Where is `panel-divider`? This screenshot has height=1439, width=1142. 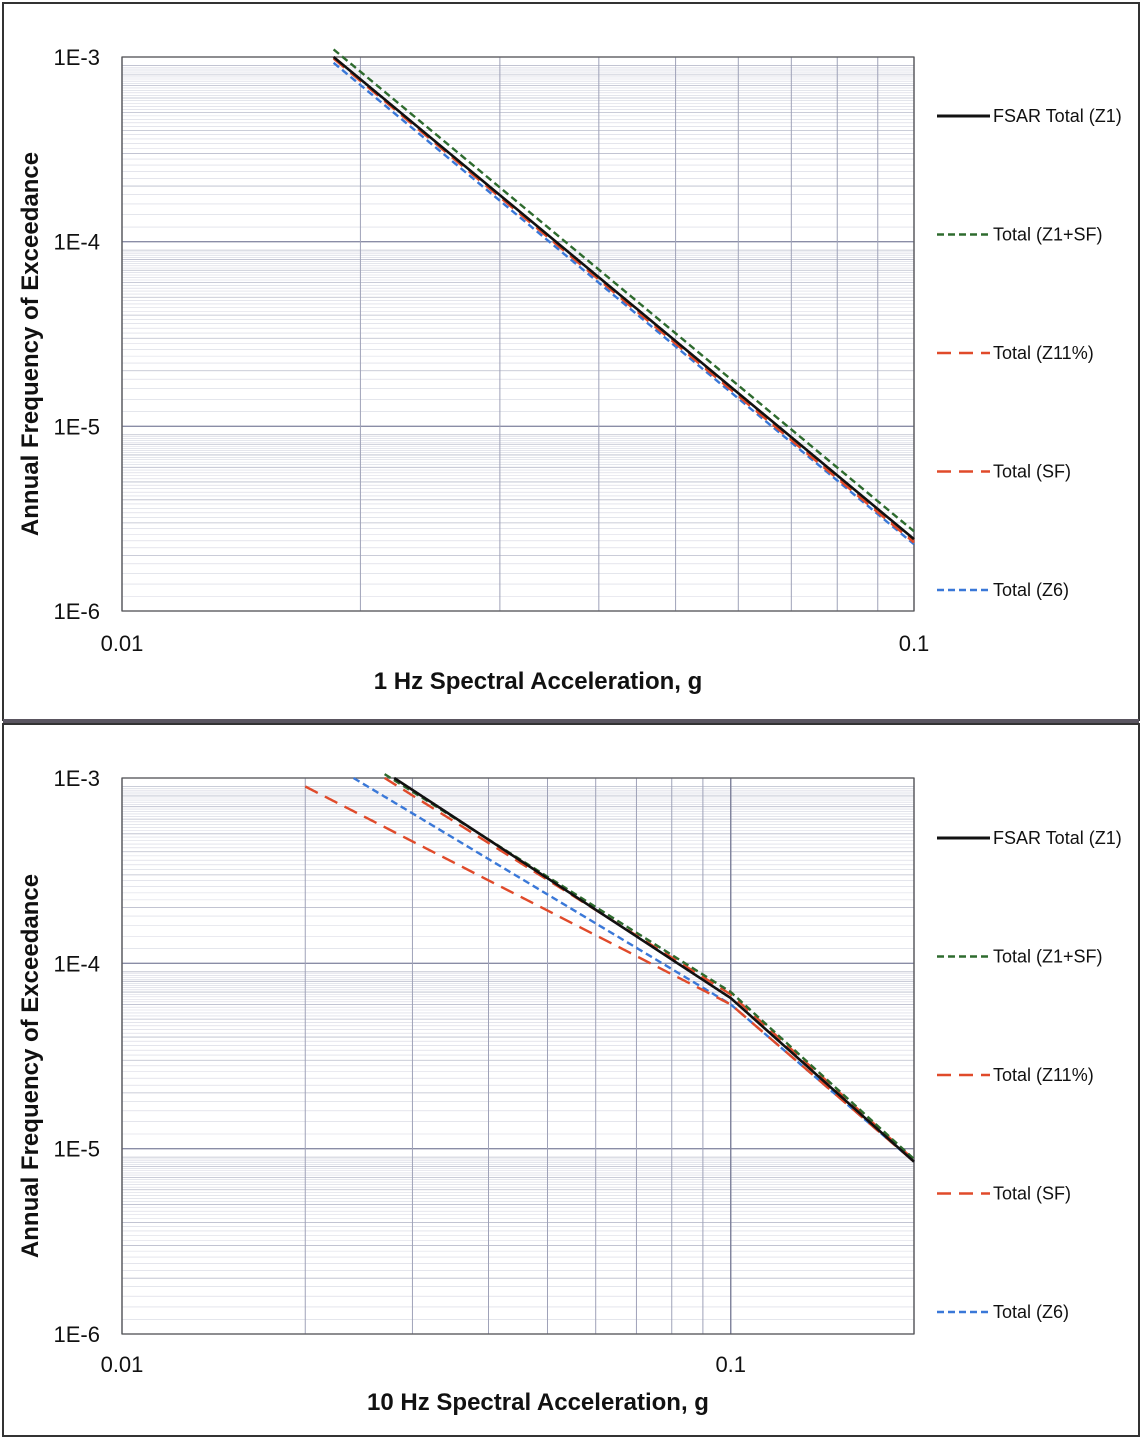 panel-divider is located at coordinates (571, 721).